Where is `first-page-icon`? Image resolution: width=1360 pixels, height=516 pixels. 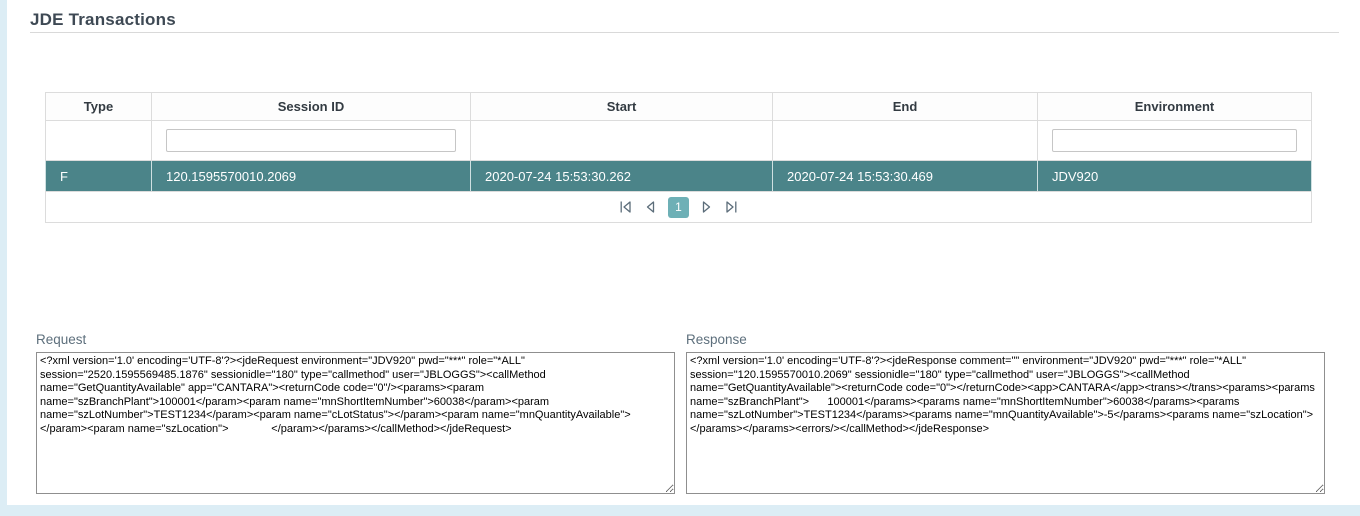
first-page-icon is located at coordinates (625, 207).